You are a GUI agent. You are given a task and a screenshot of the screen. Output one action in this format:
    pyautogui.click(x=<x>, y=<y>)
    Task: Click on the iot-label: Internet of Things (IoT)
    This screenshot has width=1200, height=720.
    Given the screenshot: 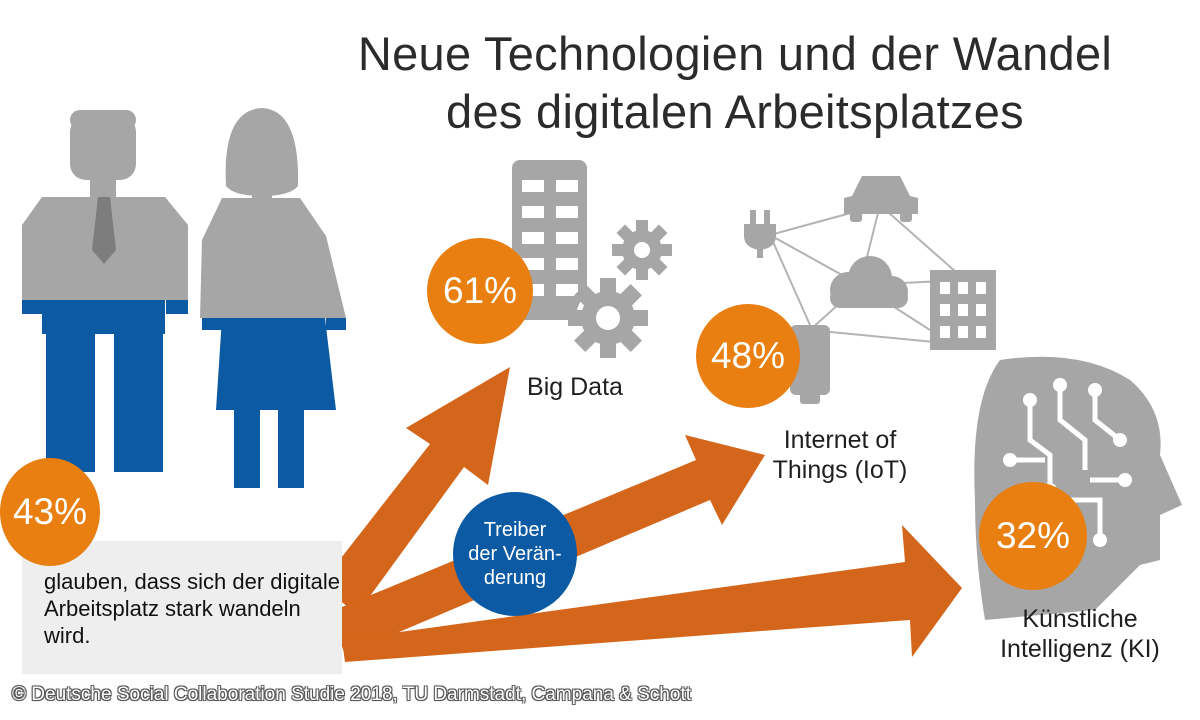 What is the action you would take?
    pyautogui.click(x=840, y=455)
    